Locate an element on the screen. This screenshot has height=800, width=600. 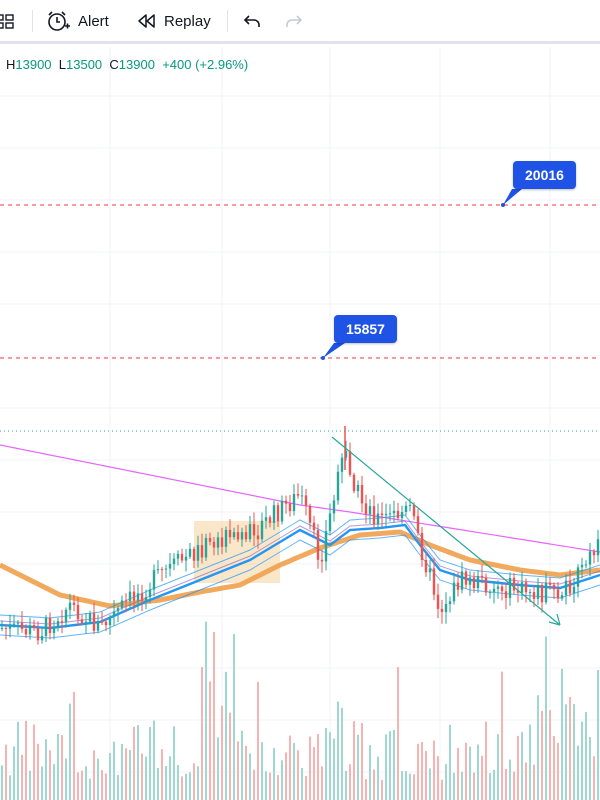
toolbar-divider is located at coordinates (32, 21).